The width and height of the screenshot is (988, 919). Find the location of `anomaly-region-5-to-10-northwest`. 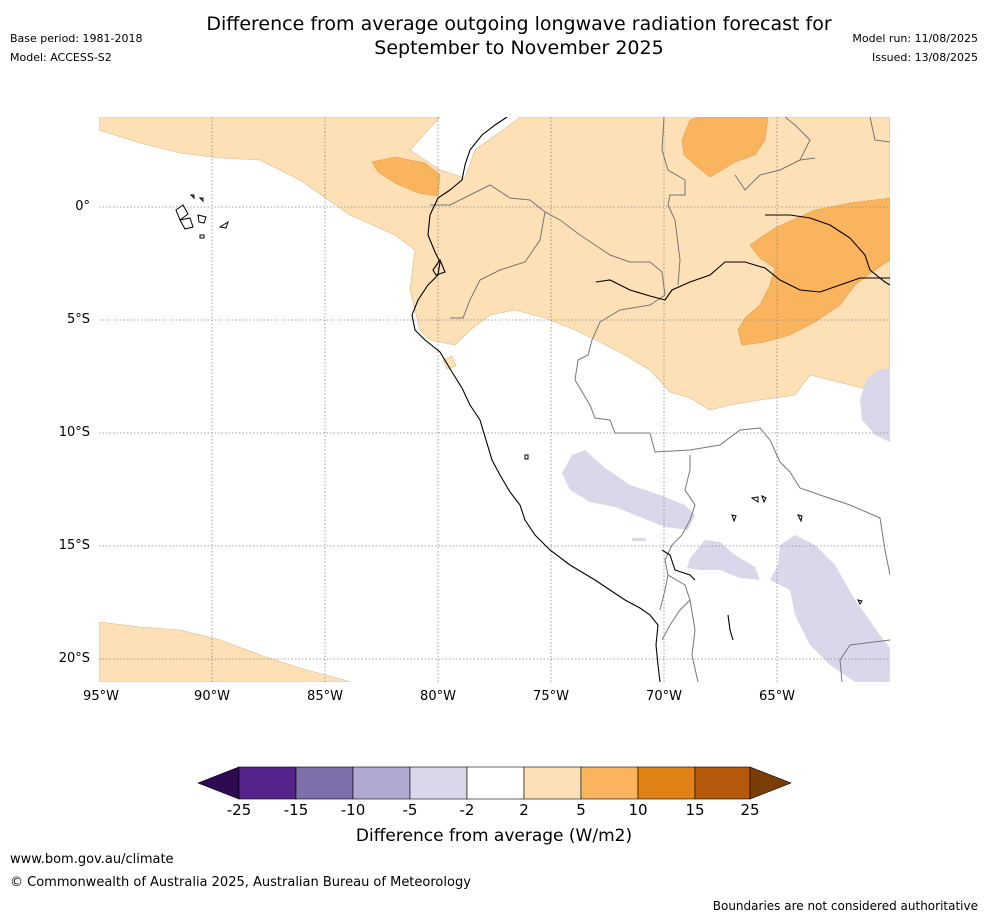

anomaly-region-5-to-10-northwest is located at coordinates (406, 176).